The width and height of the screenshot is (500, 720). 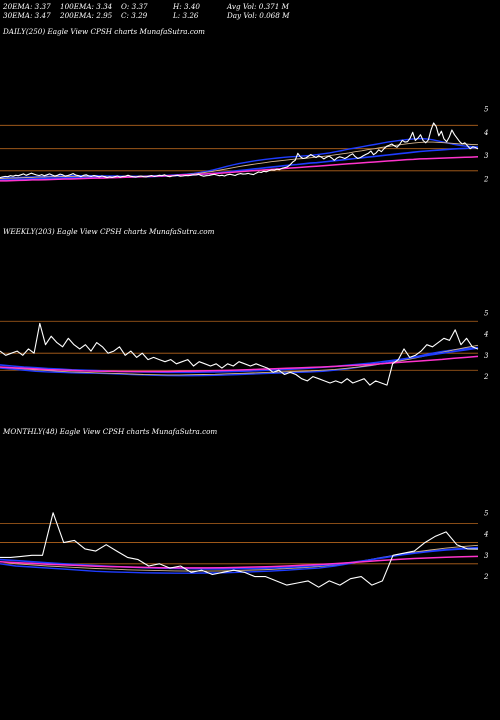 What do you see at coordinates (27, 15) in the screenshot?
I see `ema30-readout: 30EMA: 3.47` at bounding box center [27, 15].